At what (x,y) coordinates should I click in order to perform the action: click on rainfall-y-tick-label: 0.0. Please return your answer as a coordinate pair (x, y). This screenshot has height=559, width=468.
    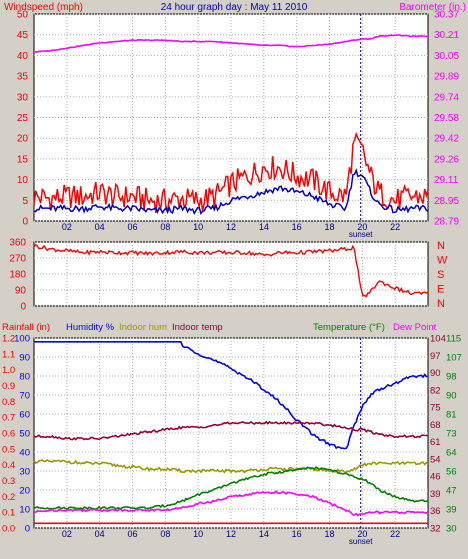
    Looking at the image, I should click on (8, 529).